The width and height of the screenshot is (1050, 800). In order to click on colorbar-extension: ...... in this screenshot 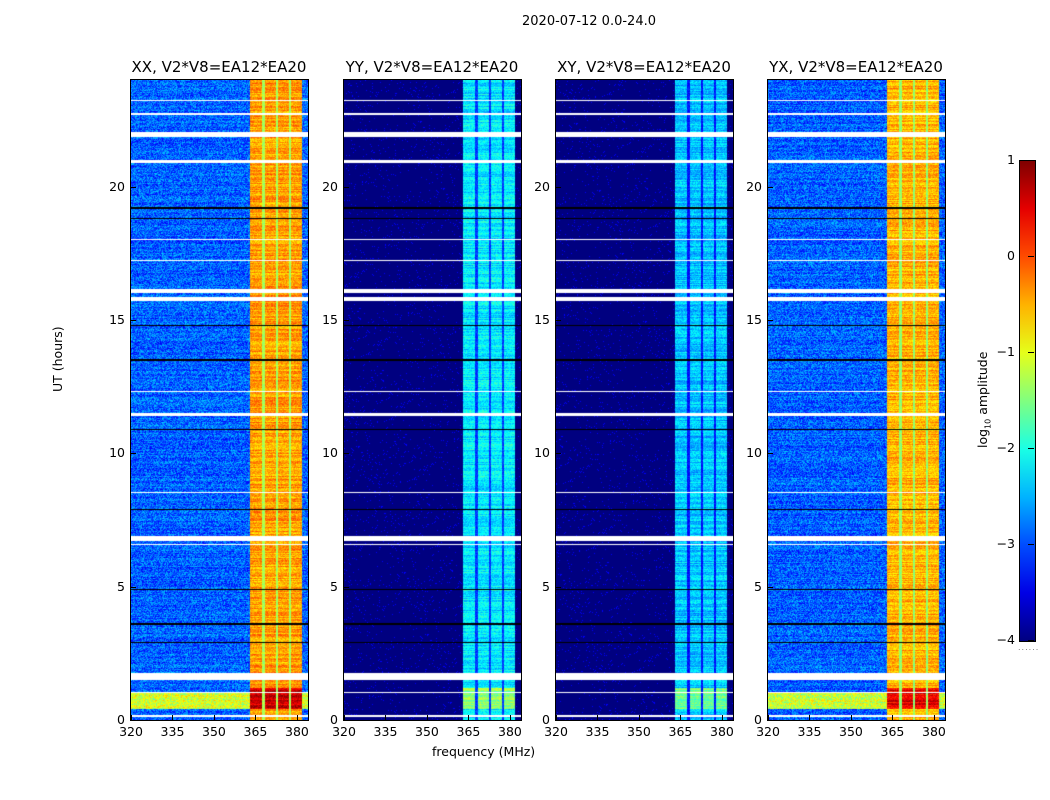, I will do `click(1029, 647)`.